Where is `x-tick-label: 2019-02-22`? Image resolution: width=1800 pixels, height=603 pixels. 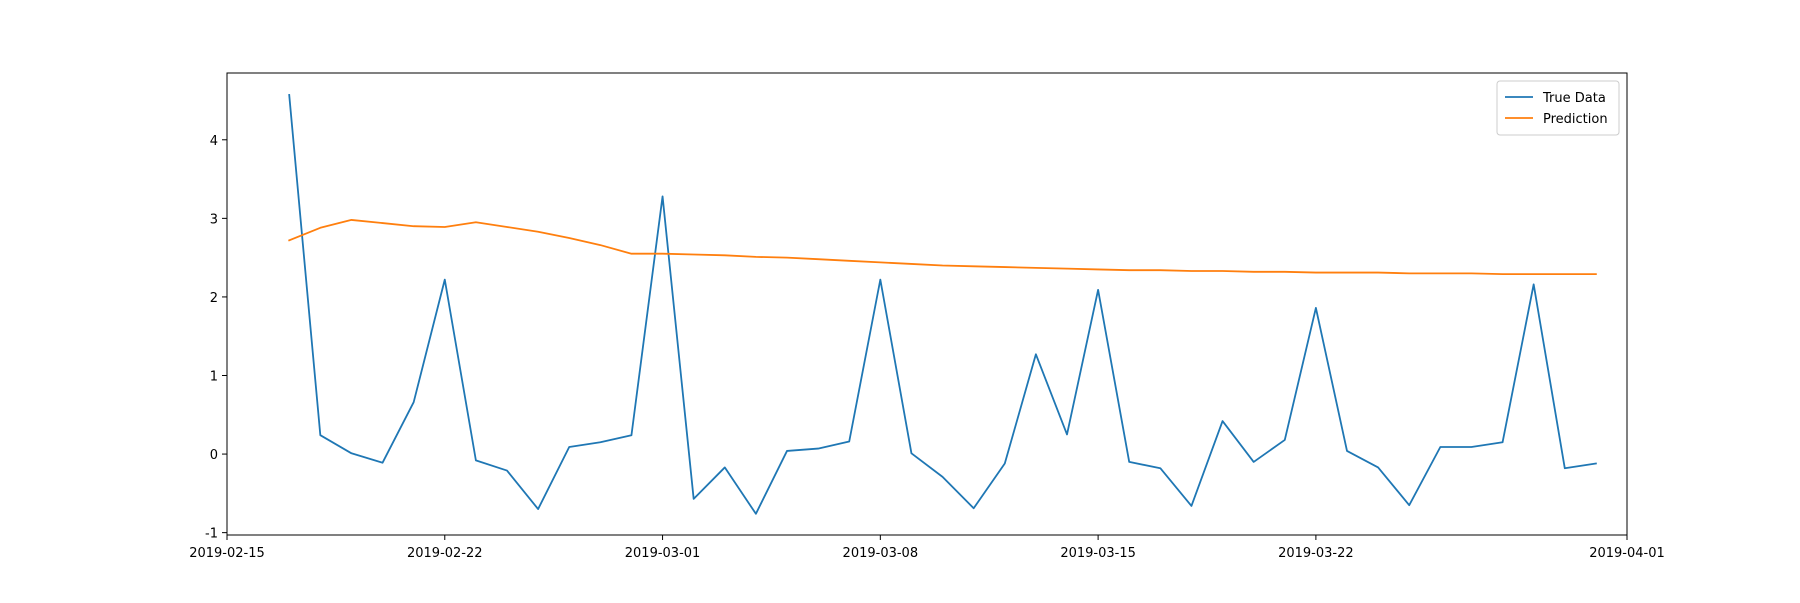
x-tick-label: 2019-02-22 is located at coordinates (445, 553).